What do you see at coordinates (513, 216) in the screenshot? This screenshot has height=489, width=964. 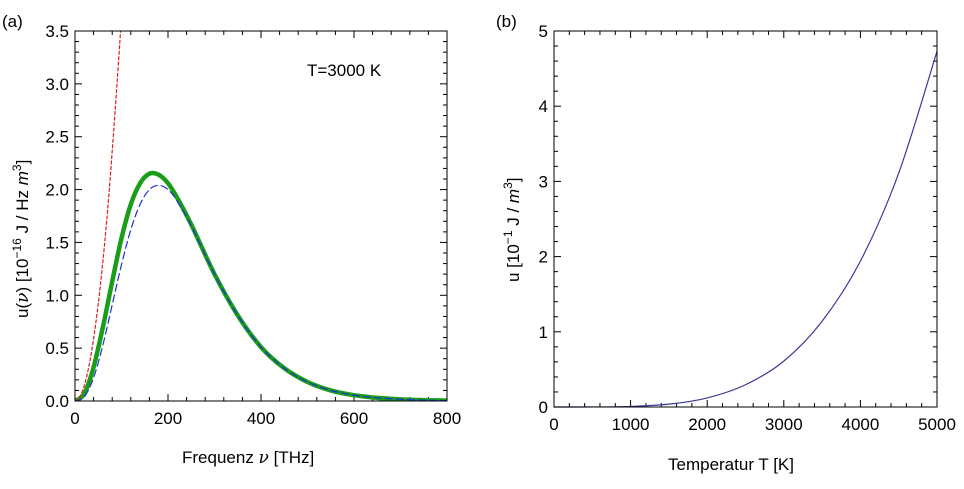 I see `y-label-units: J /` at bounding box center [513, 216].